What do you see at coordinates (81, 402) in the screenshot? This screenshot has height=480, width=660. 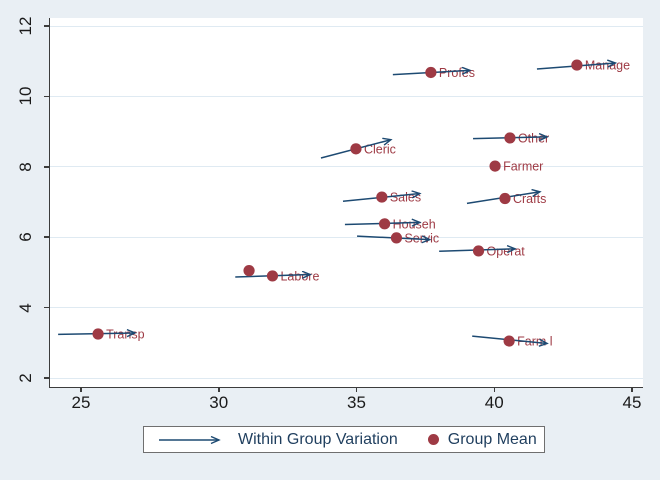 I see `x-tick-label: 25` at bounding box center [81, 402].